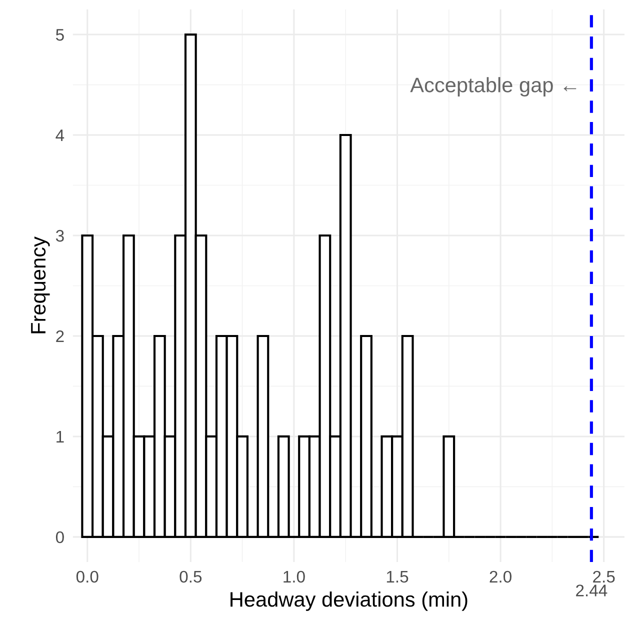  What do you see at coordinates (349, 601) in the screenshot?
I see `x-axis-title: Headway deviations (min)` at bounding box center [349, 601].